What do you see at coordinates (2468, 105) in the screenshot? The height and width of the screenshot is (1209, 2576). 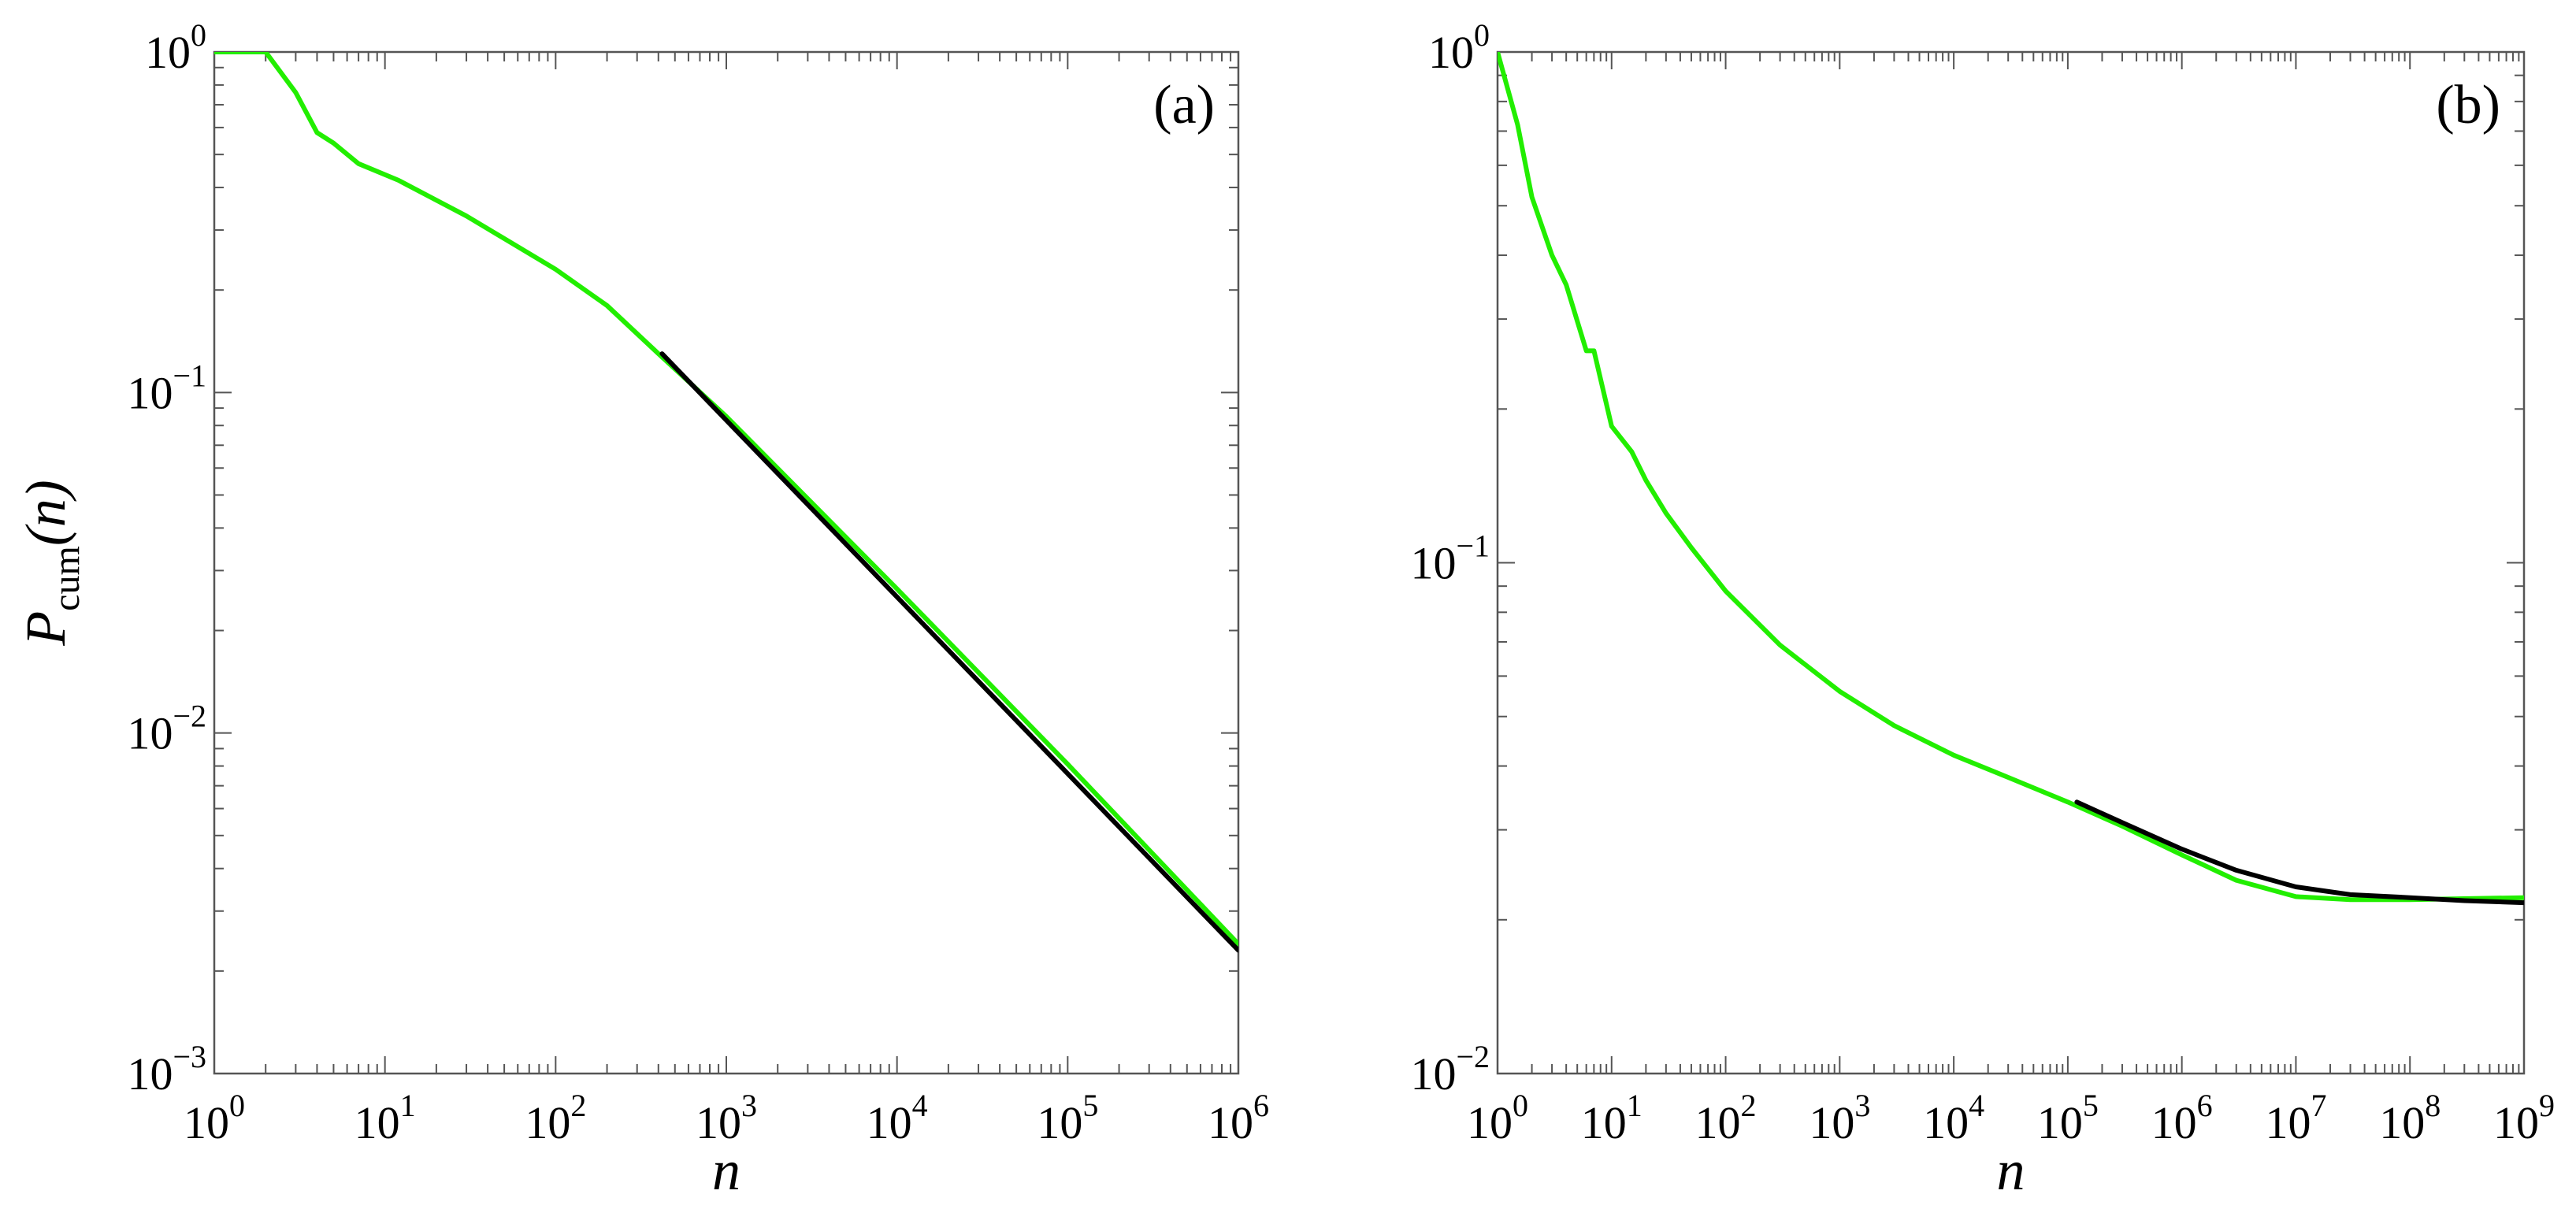 I see `panel-label: (b)` at bounding box center [2468, 105].